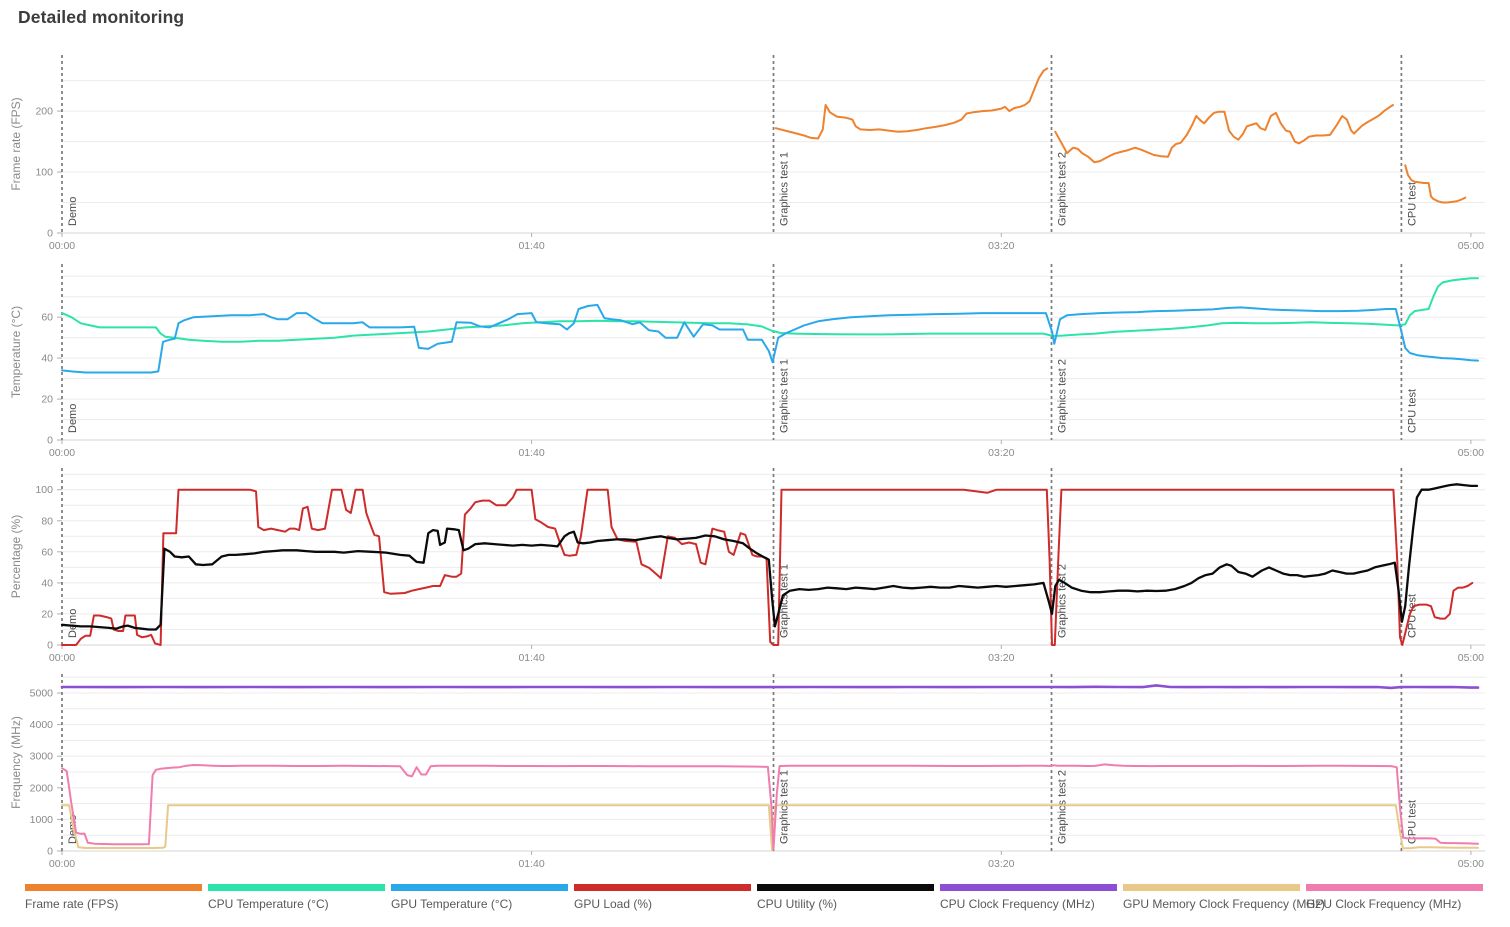 The image size is (1510, 927). Describe the element at coordinates (268, 904) in the screenshot. I see `legend-label: CPU Temperature (°C)` at that location.